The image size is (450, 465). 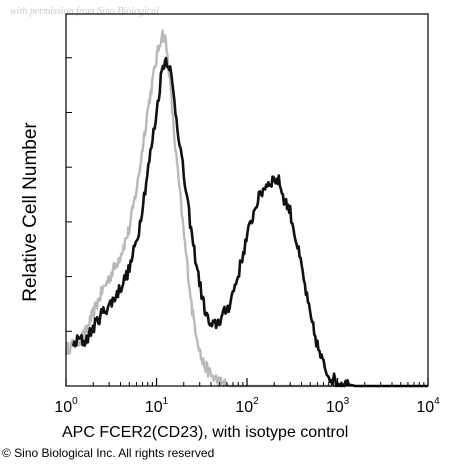 What do you see at coordinates (247, 406) in the screenshot?
I see `x-tick-label: 10²` at bounding box center [247, 406].